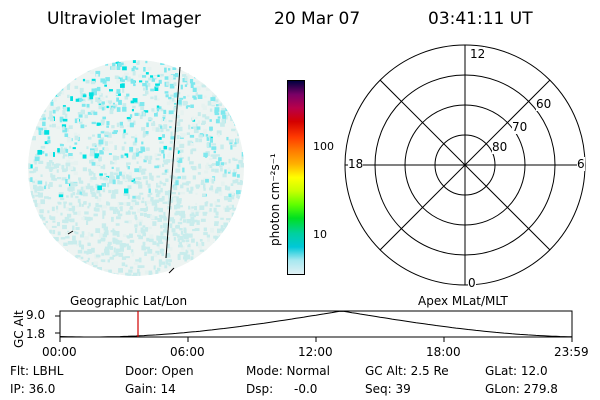 This screenshot has width=600, height=400. What do you see at coordinates (407, 371) in the screenshot?
I see `gc-alt-info: GC Alt: 2.5 Re` at bounding box center [407, 371].